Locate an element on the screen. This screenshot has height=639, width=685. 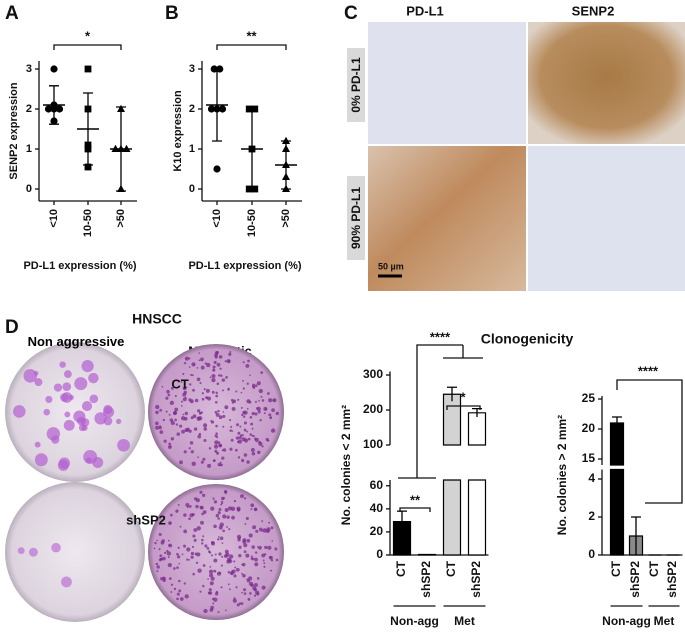
column-header: SENP2 is located at coordinates (593, 10).